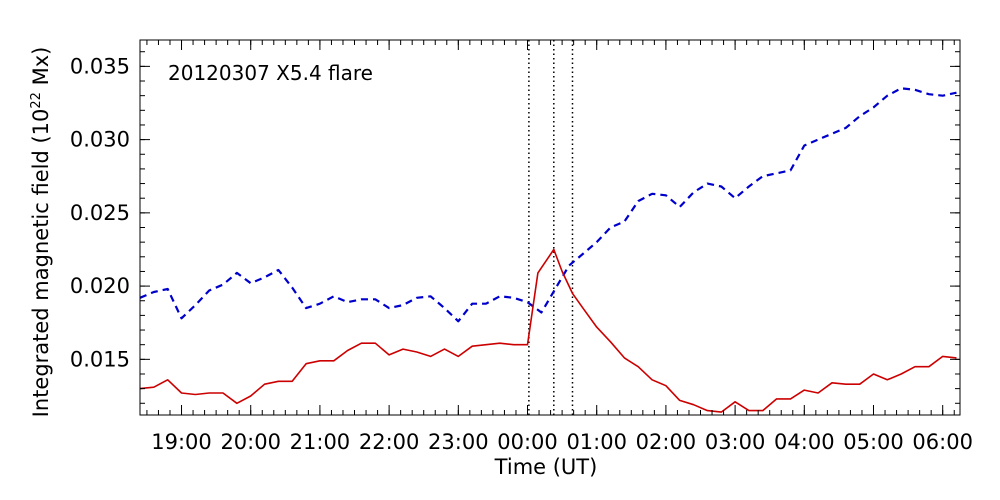 The width and height of the screenshot is (1000, 500). Describe the element at coordinates (181, 442) in the screenshot. I see `x-tick-label: 19:00` at that location.